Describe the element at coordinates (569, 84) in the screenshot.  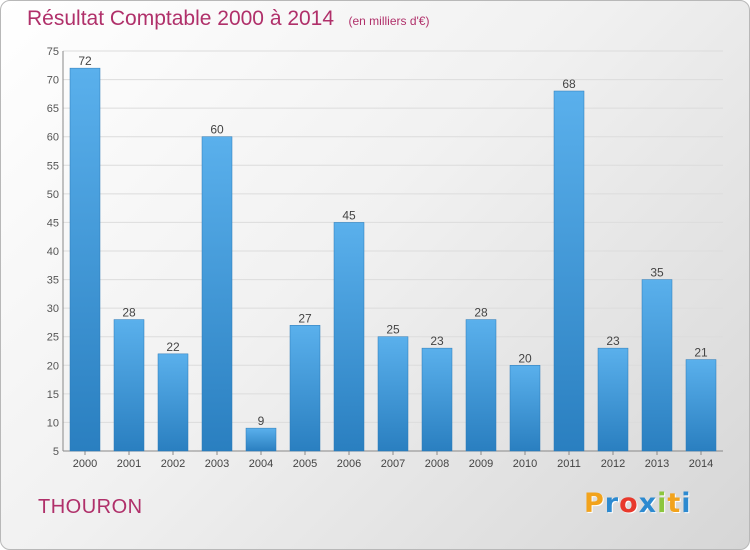
I see `value-label-2011: 68` at that location.